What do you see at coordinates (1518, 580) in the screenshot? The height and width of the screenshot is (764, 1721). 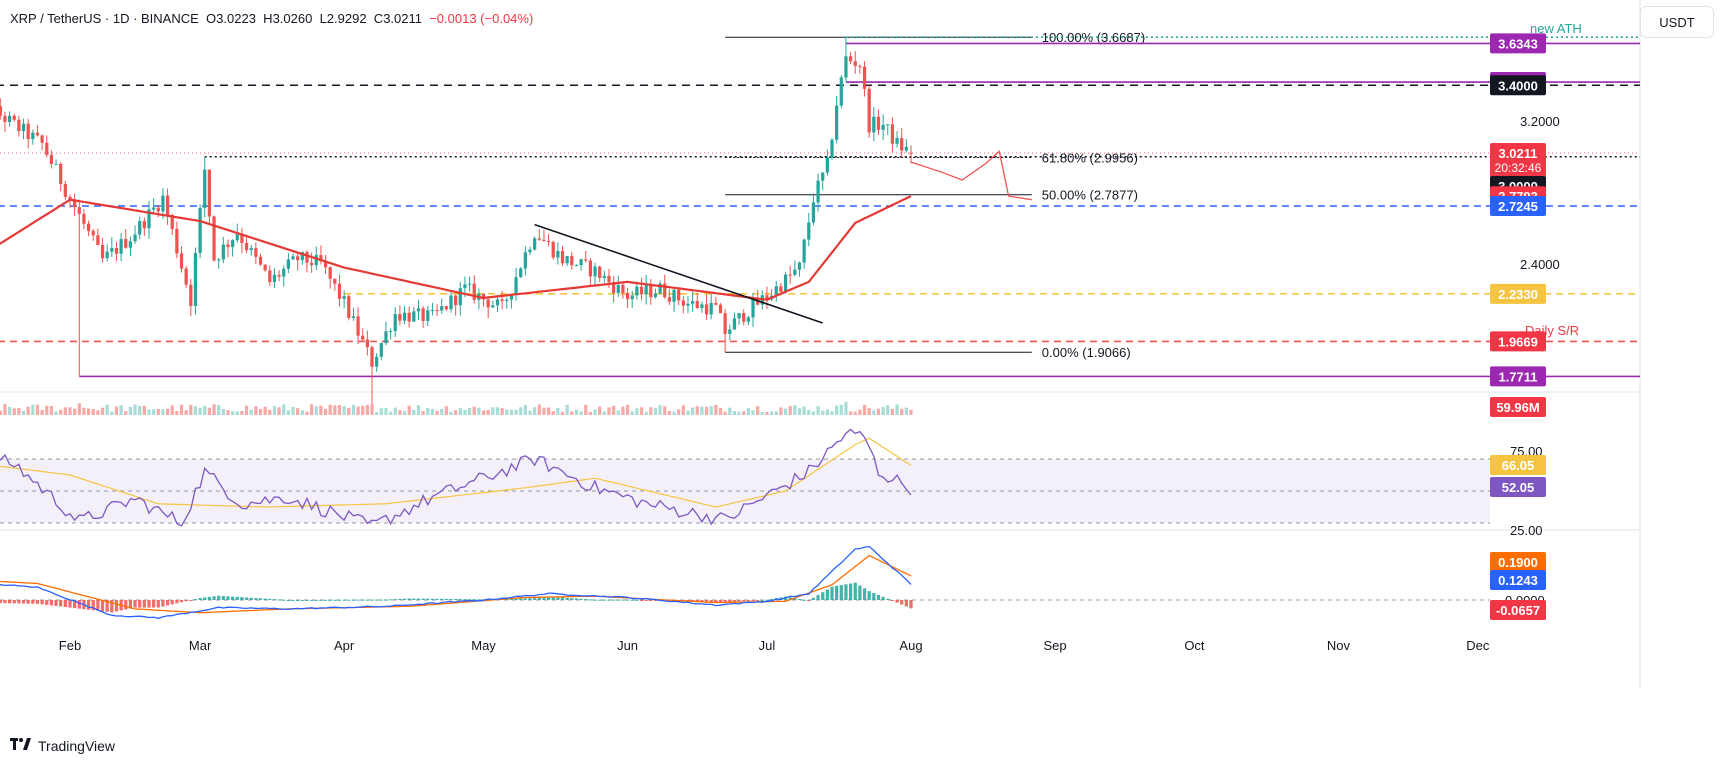 I see `macd-tag: 0.1243` at bounding box center [1518, 580].